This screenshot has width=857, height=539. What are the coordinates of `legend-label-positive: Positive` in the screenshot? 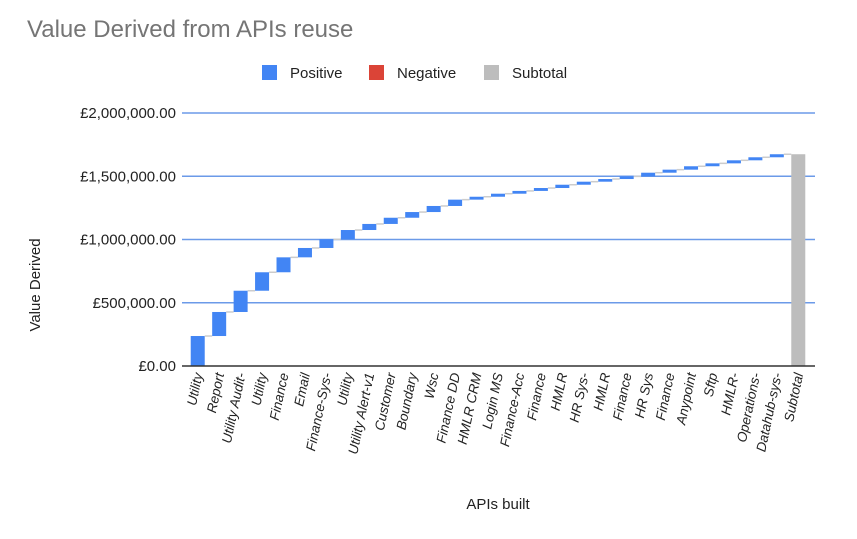 It's located at (316, 73).